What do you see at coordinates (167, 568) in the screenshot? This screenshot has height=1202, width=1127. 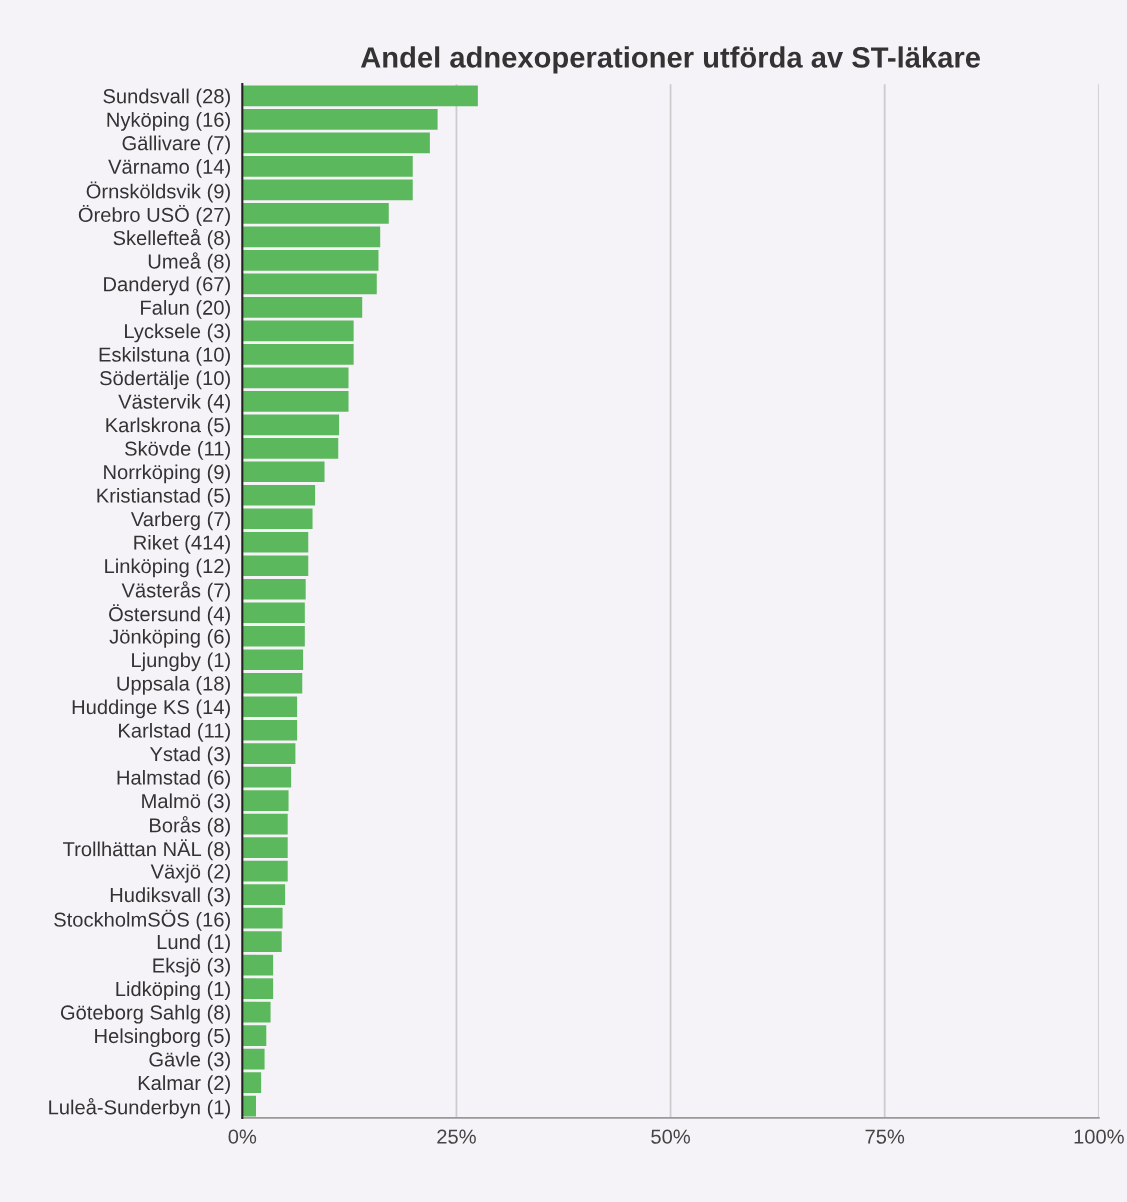 I see `y-tick-label: Linköping (12)` at bounding box center [167, 568].